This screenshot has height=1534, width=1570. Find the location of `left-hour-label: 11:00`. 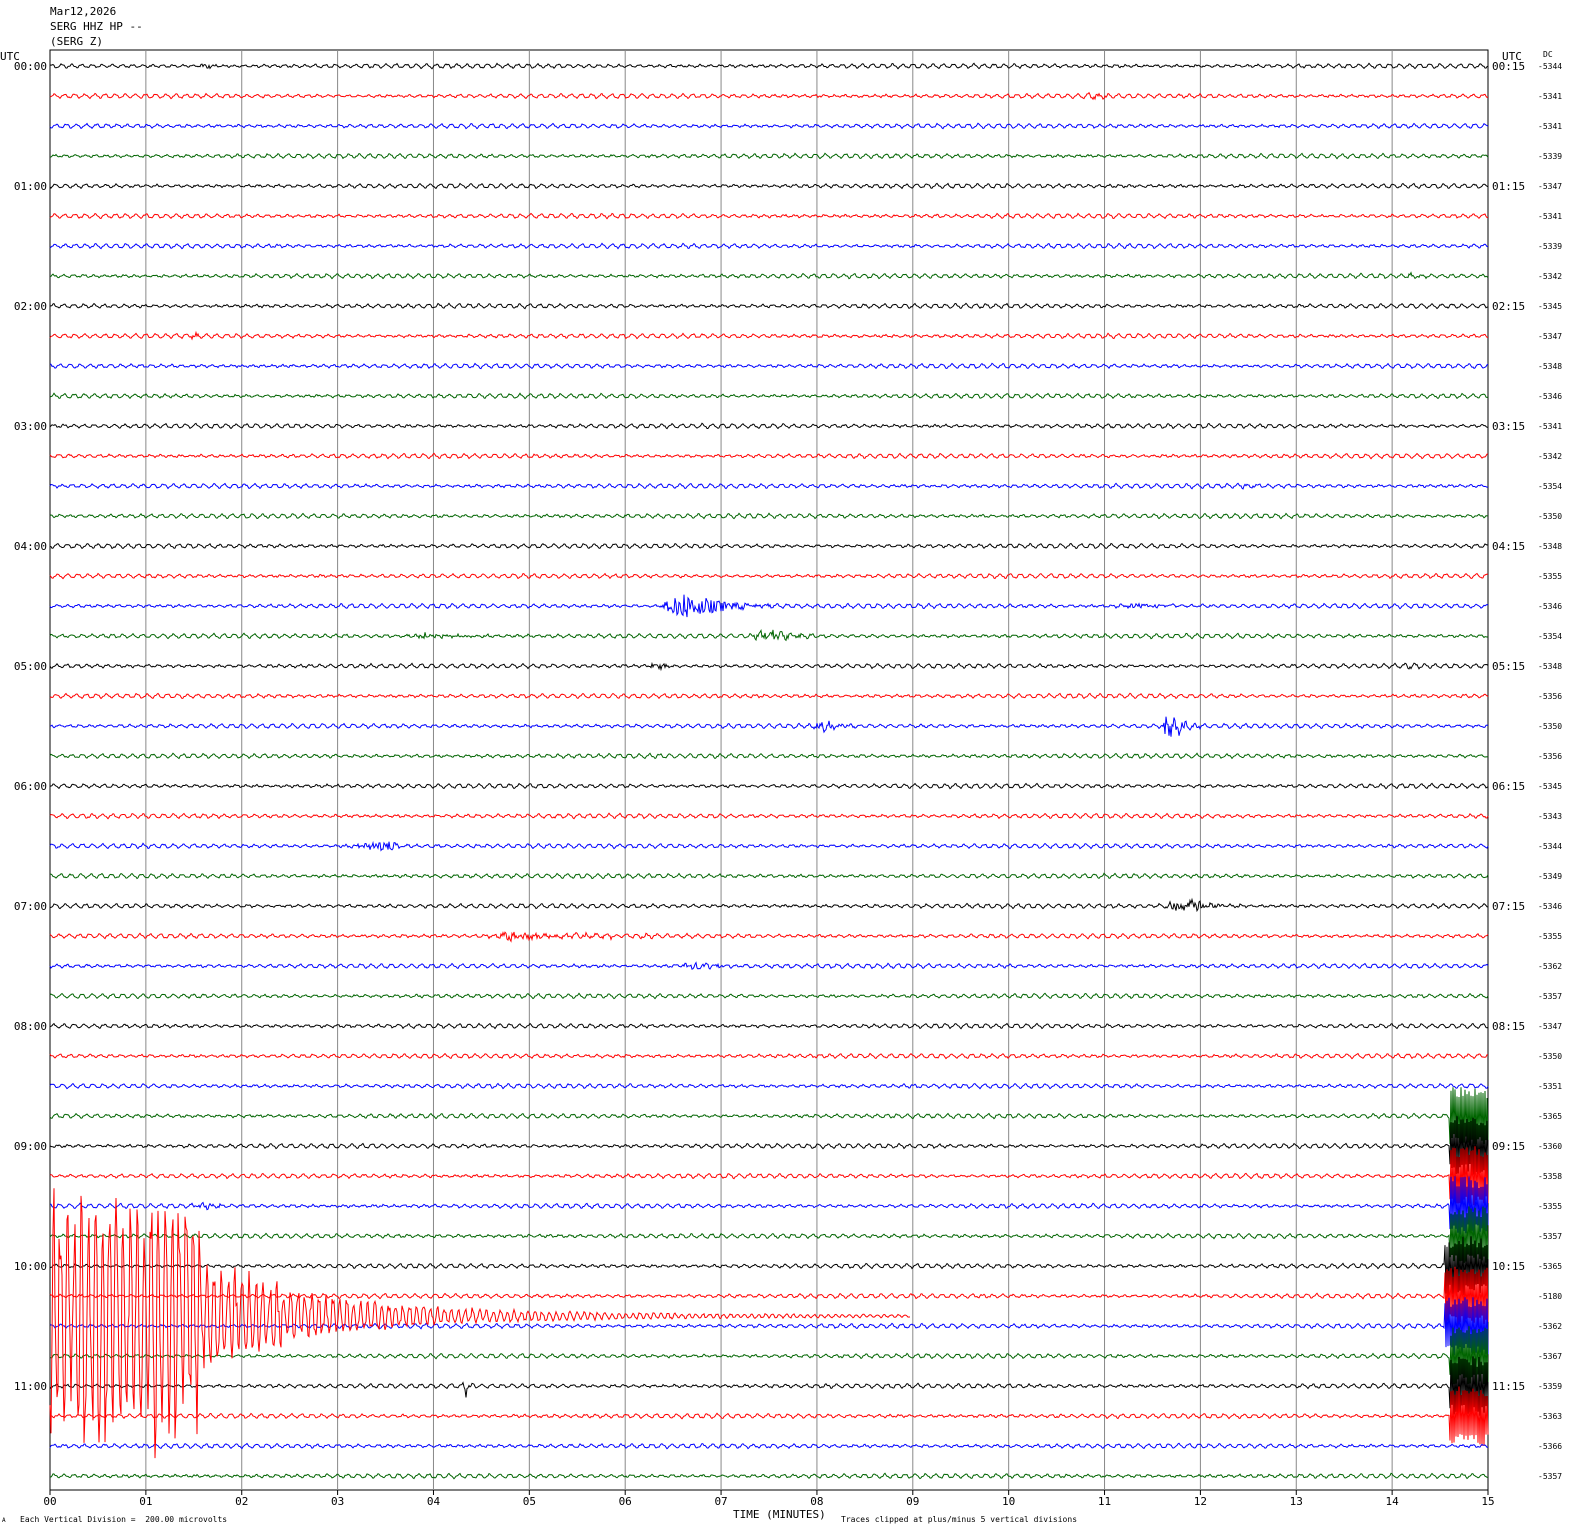

left-hour-label: 11:00 is located at coordinates (30, 1386).